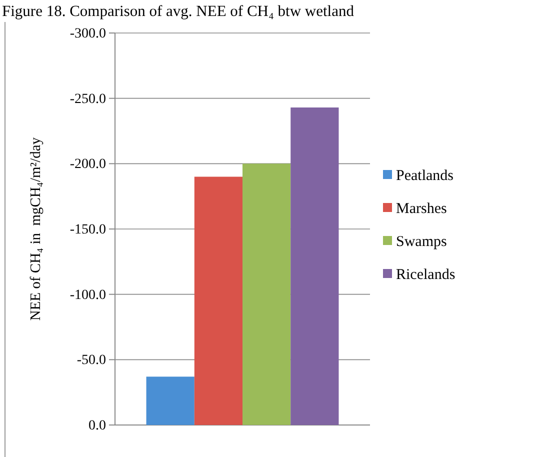 The width and height of the screenshot is (534, 457). What do you see at coordinates (91, 360) in the screenshot?
I see `y-tick-label: -50.0` at bounding box center [91, 360].